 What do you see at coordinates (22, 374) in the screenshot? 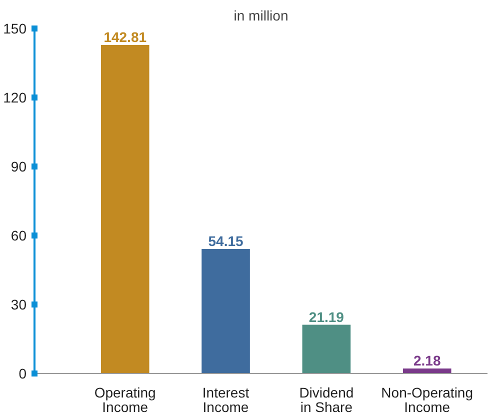
I see `y-tick-label: 0` at bounding box center [22, 374].